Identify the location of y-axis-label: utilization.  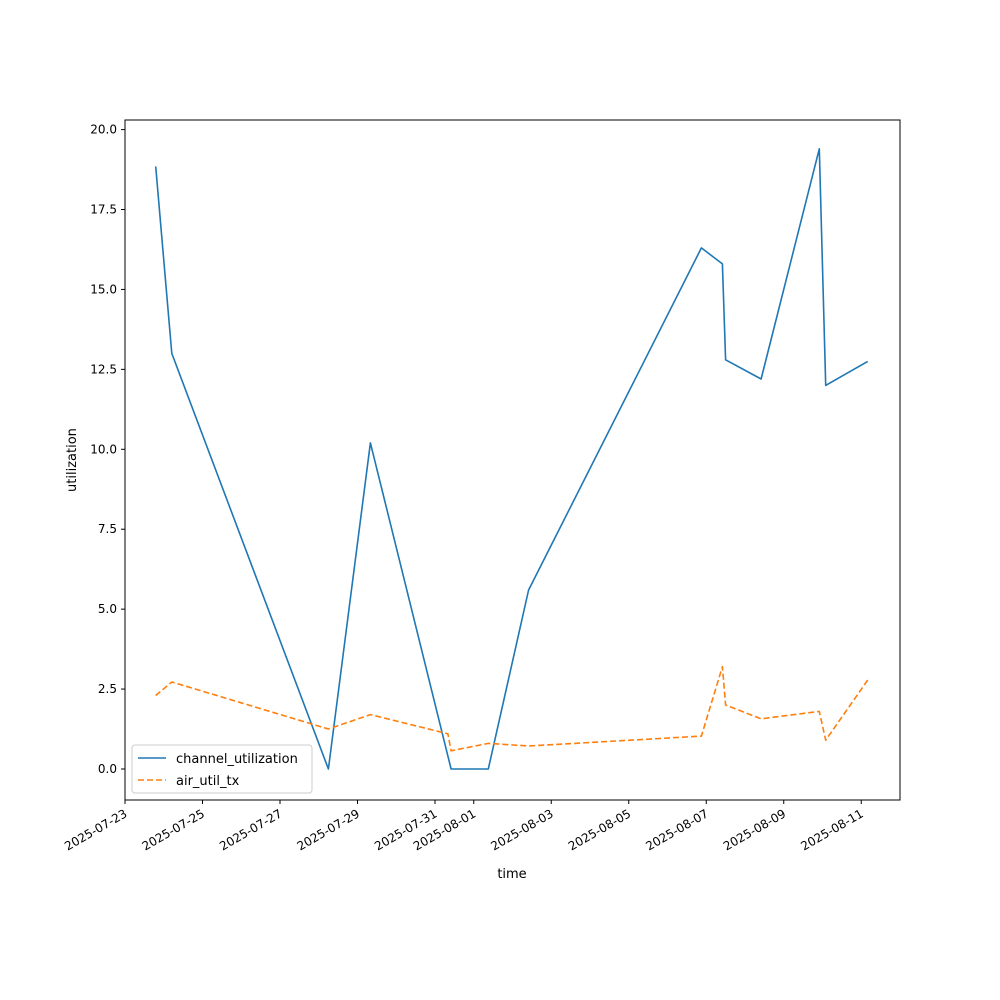
(72, 460).